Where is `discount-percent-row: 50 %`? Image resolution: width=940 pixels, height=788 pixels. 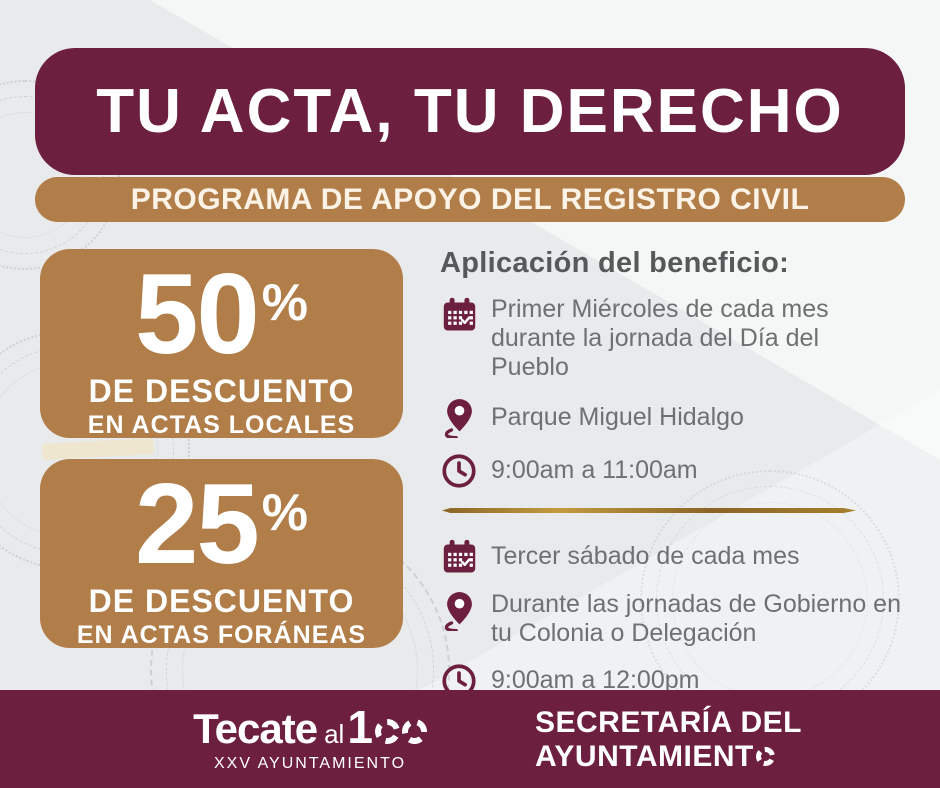 discount-percent-row: 50 % is located at coordinates (221, 314).